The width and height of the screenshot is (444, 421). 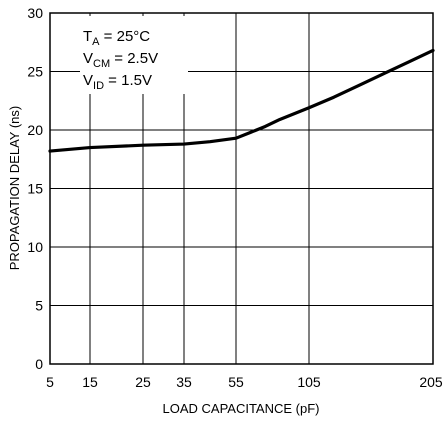 What do you see at coordinates (431, 382) in the screenshot?
I see `x-tick-label: 205` at bounding box center [431, 382].